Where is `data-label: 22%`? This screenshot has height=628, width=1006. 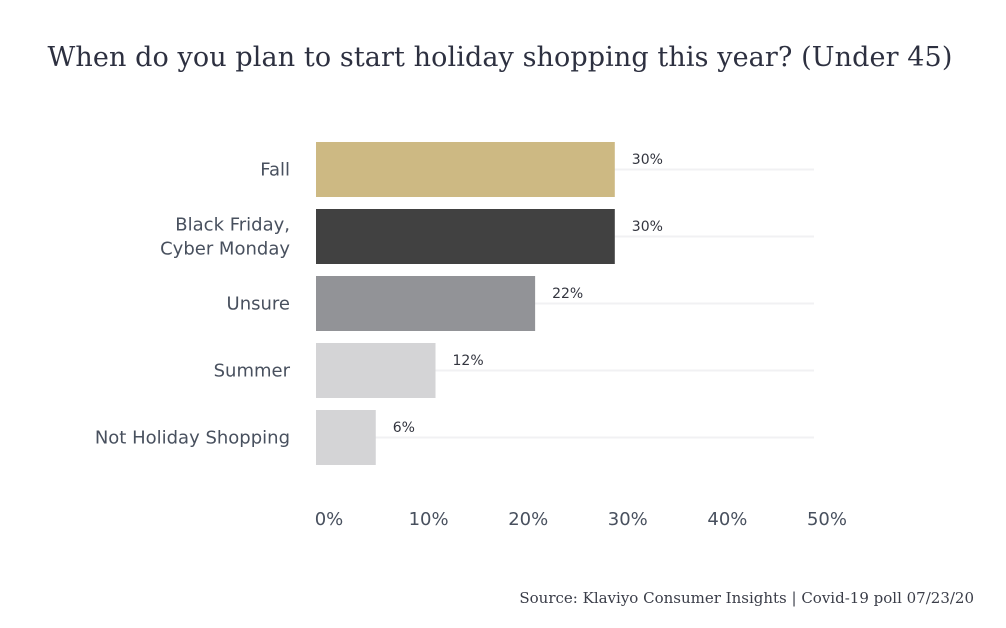
data-label: 22% is located at coordinates (567, 294).